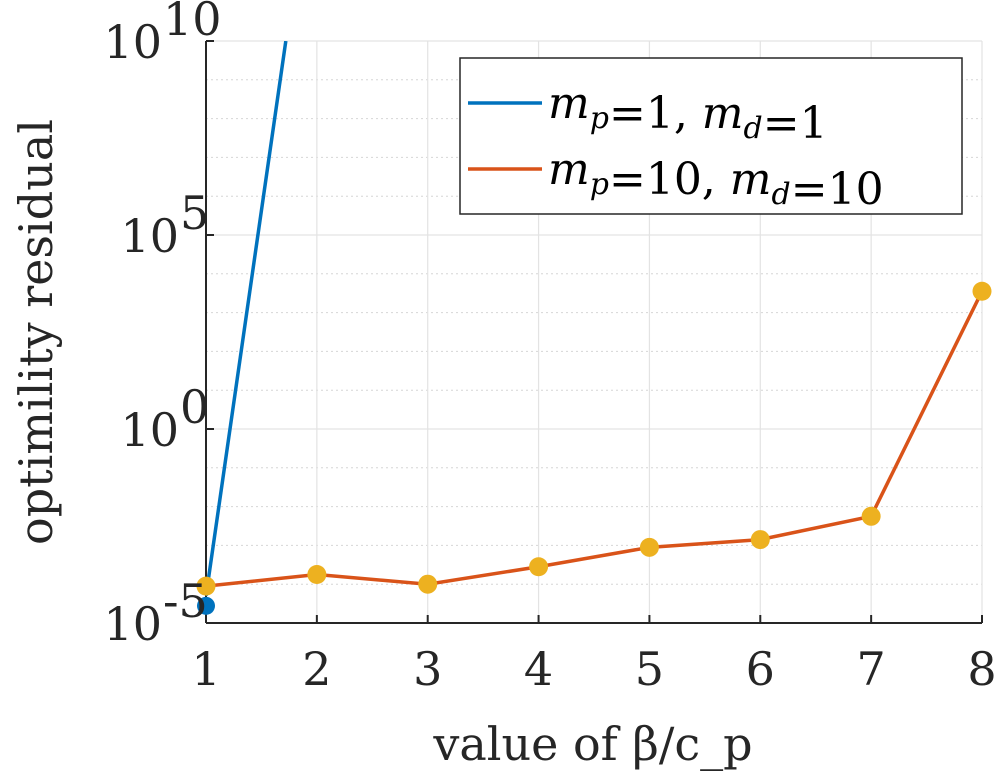 This screenshot has height=783, width=997. What do you see at coordinates (592, 744) in the screenshot?
I see `x-axis-label: value of β/c_p` at bounding box center [592, 744].